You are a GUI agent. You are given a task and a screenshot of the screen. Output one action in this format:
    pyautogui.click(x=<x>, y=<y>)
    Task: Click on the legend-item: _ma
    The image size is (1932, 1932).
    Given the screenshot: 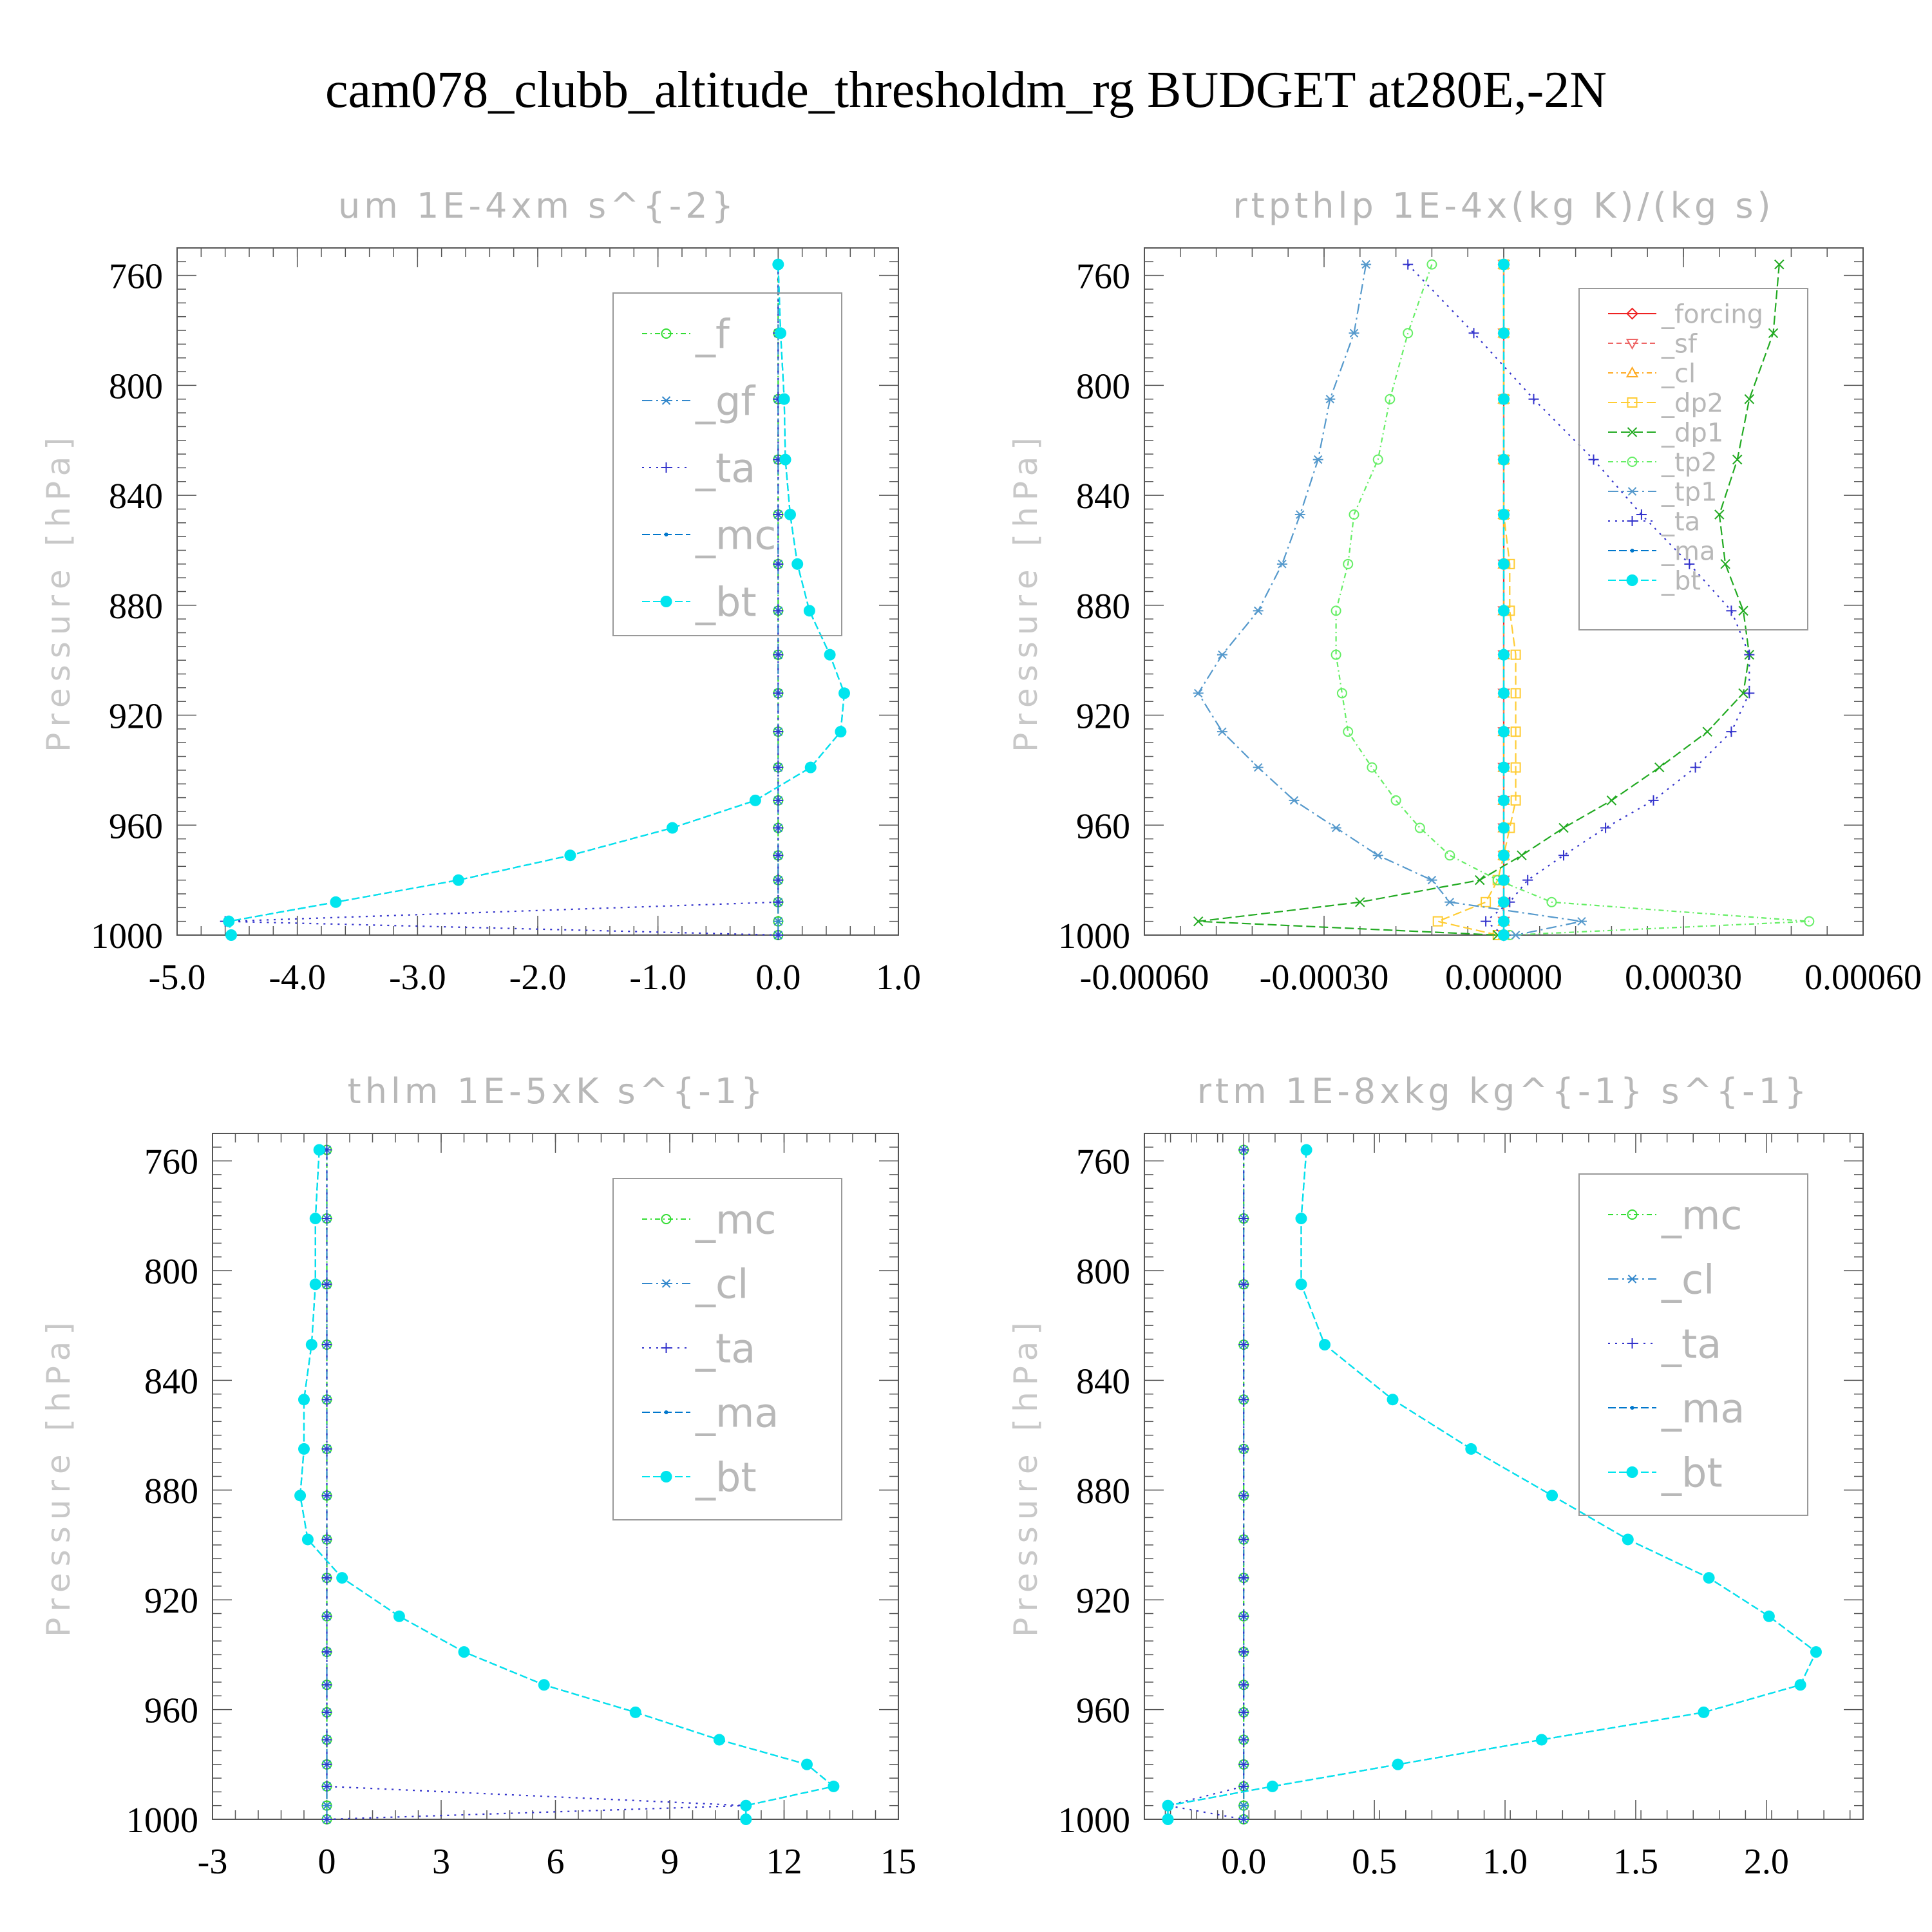 What is the action you would take?
    pyautogui.click(x=1676, y=1409)
    